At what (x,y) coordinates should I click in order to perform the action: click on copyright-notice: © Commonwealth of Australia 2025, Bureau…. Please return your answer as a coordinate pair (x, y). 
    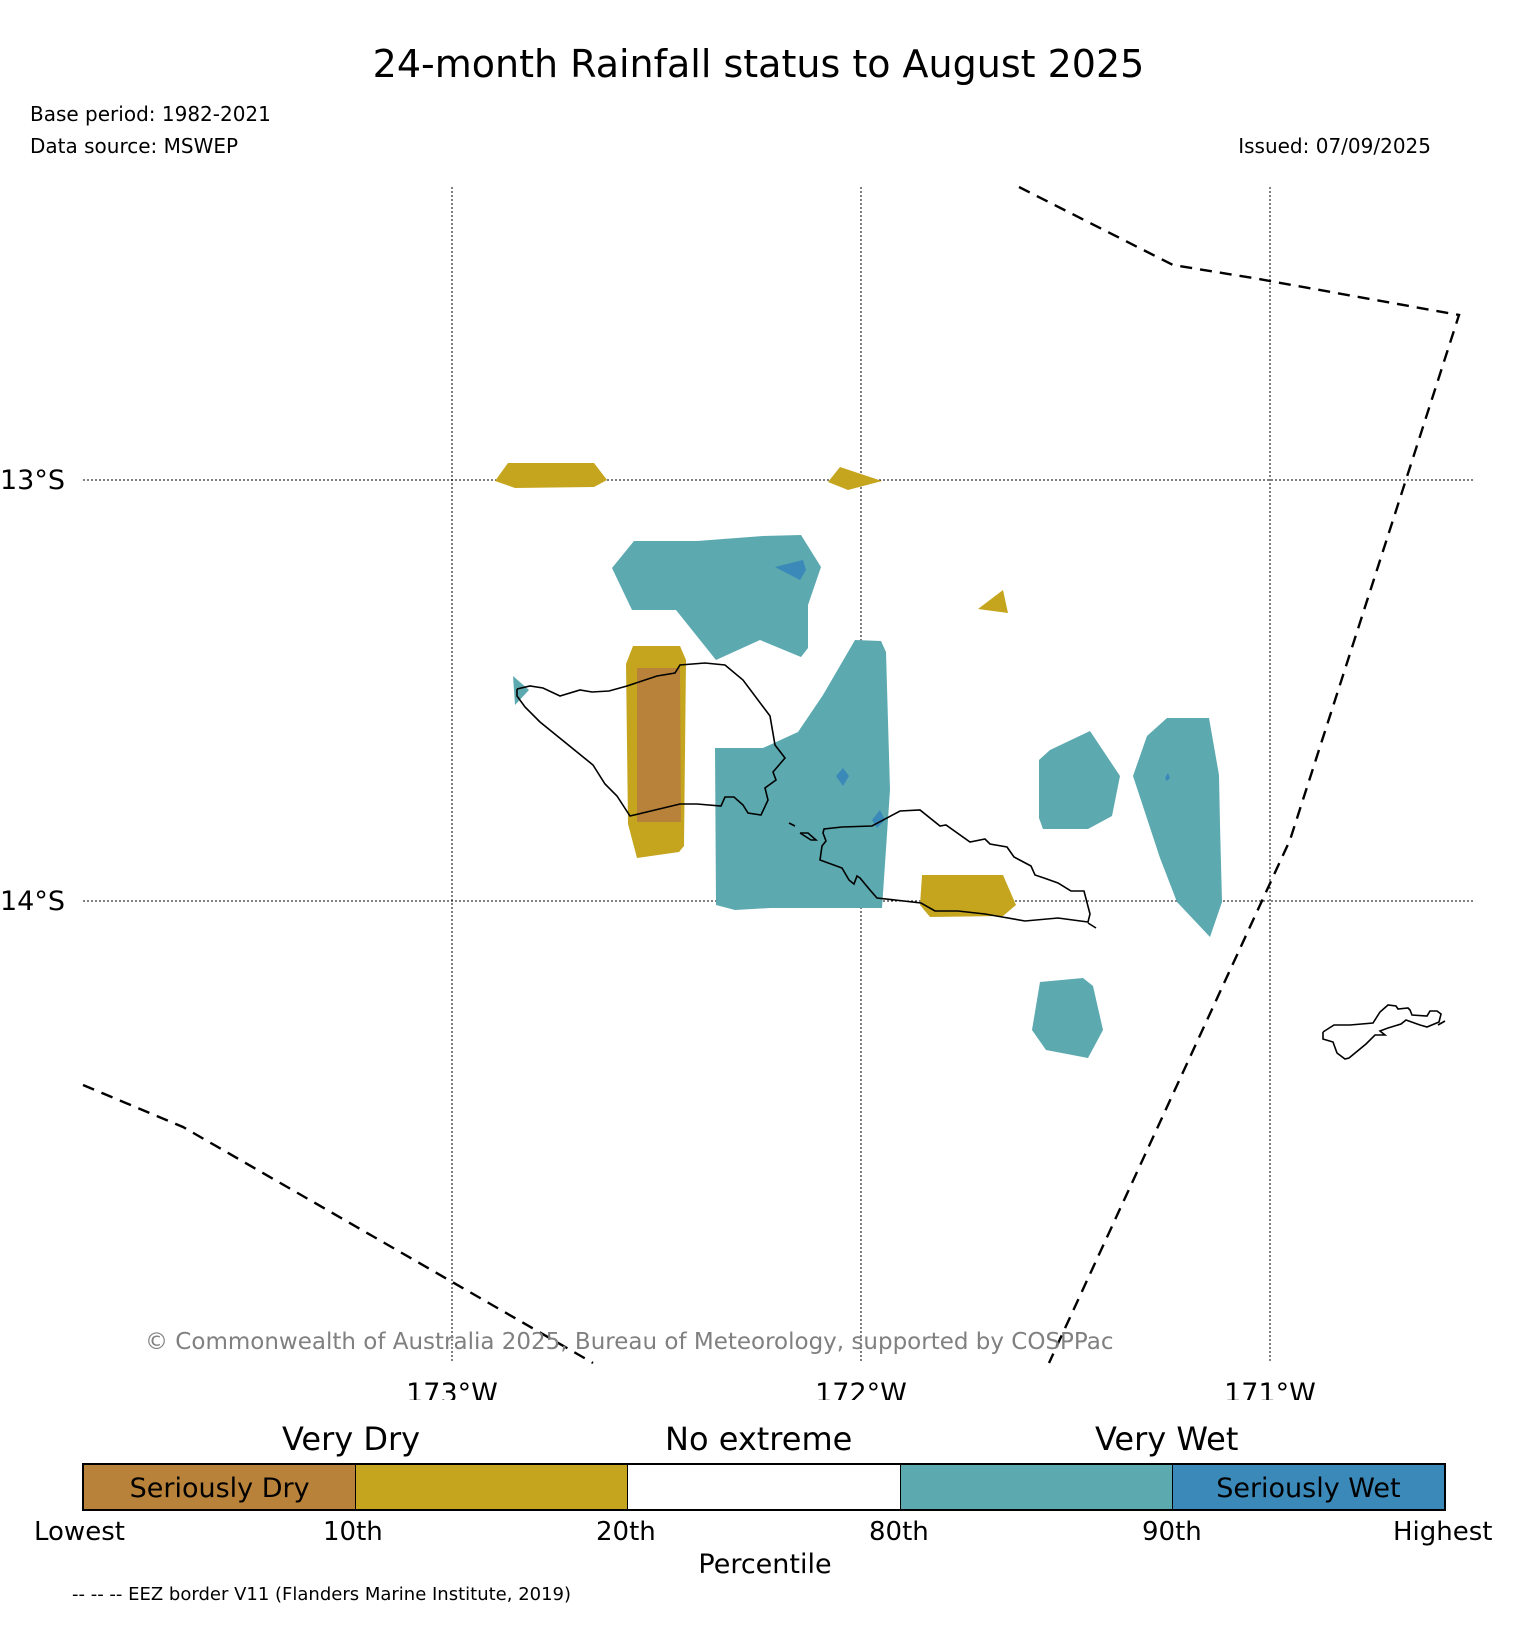
    Looking at the image, I should click on (629, 1342).